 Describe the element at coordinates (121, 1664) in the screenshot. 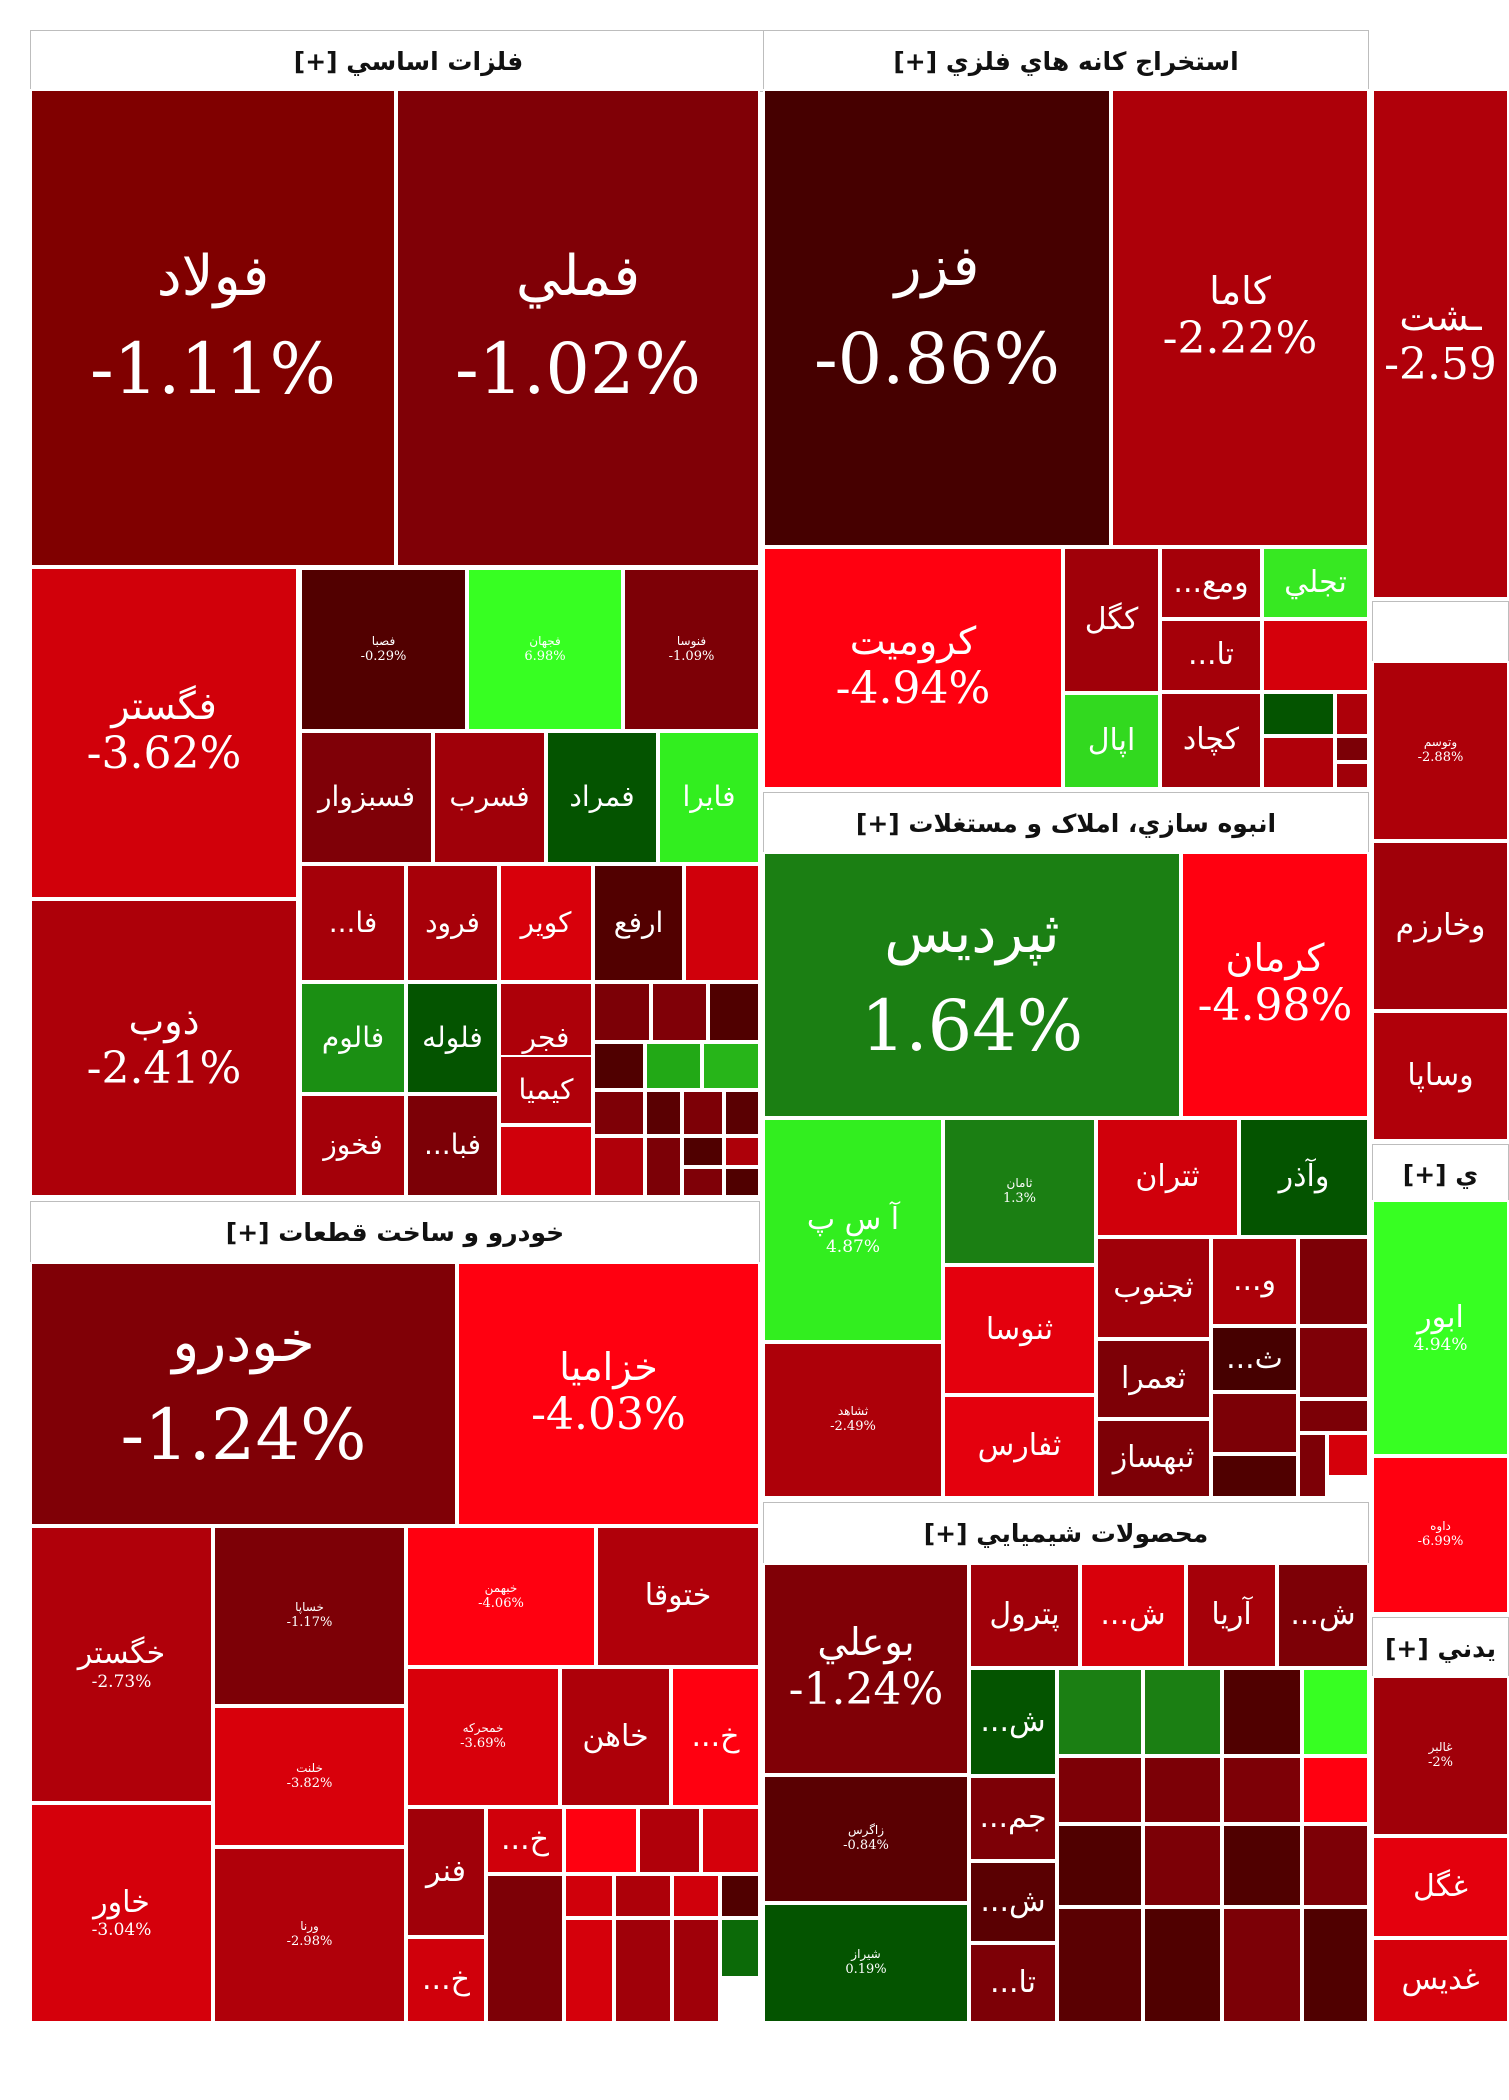

I see `stock-tile: خگستر -2.73%` at that location.